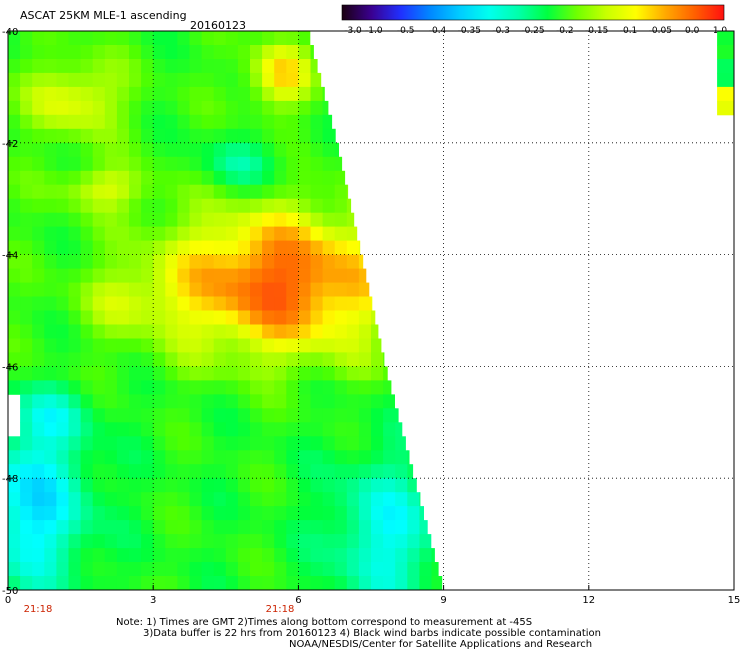 This screenshot has width=740, height=650. Describe the element at coordinates (10, 479) in the screenshot. I see `y-tick-label: -48` at that location.